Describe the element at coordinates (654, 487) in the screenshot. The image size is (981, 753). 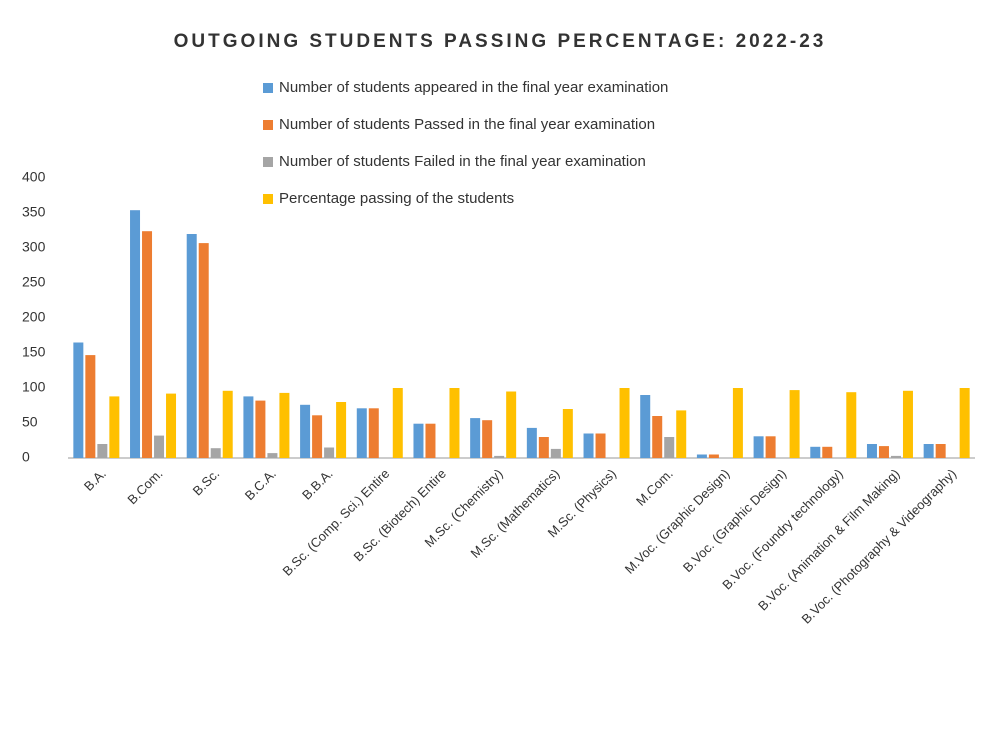
I see `x-tick-label: M.Com.` at that location.